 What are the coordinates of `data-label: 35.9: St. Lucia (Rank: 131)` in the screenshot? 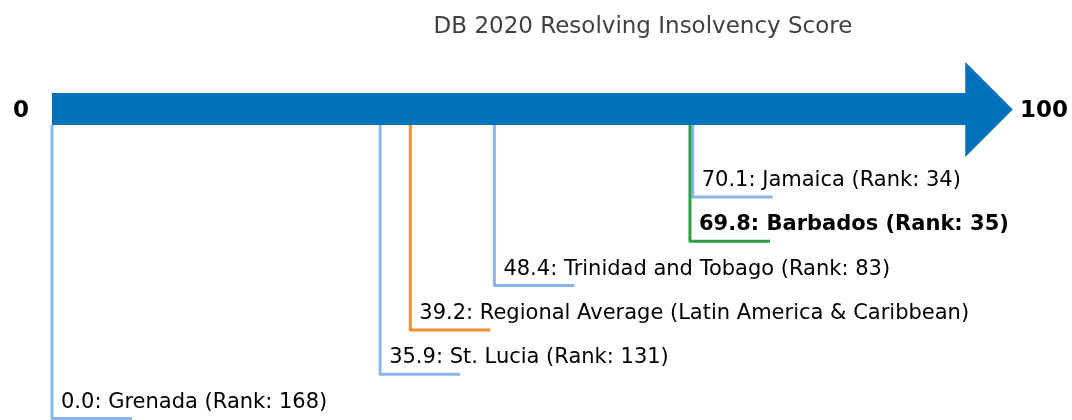 It's located at (529, 356).